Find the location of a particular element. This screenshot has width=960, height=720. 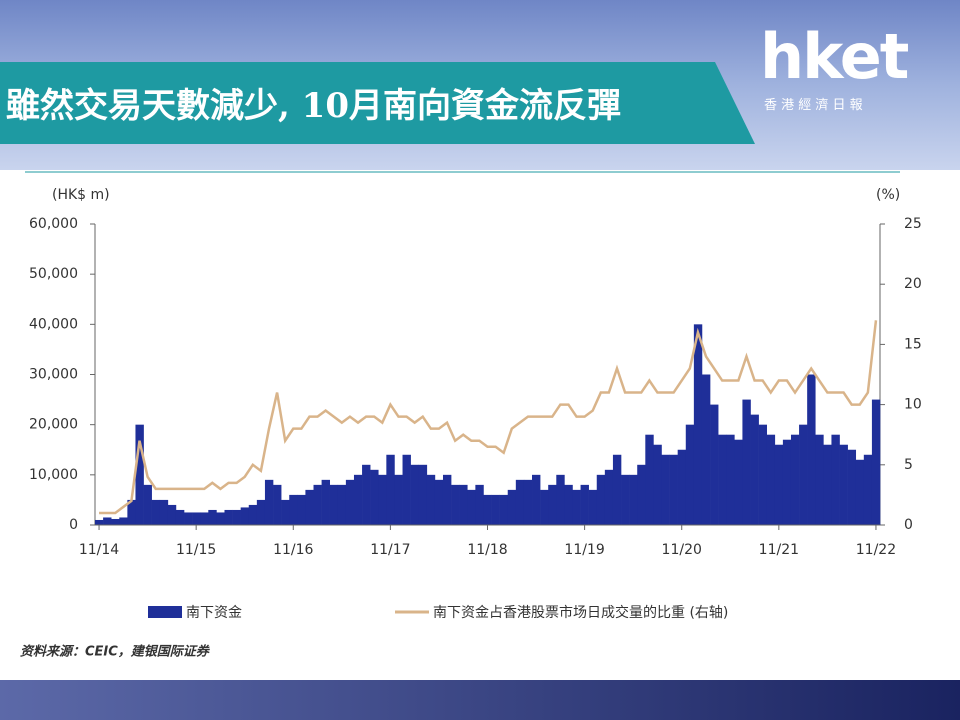

y2-tick-label: 0 is located at coordinates (908, 525).